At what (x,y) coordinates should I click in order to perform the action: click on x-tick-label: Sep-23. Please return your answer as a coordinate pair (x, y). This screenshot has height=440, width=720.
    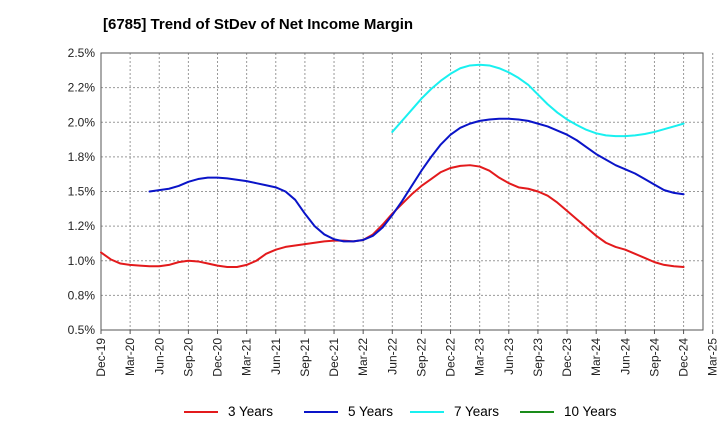
    Looking at the image, I should click on (538, 357).